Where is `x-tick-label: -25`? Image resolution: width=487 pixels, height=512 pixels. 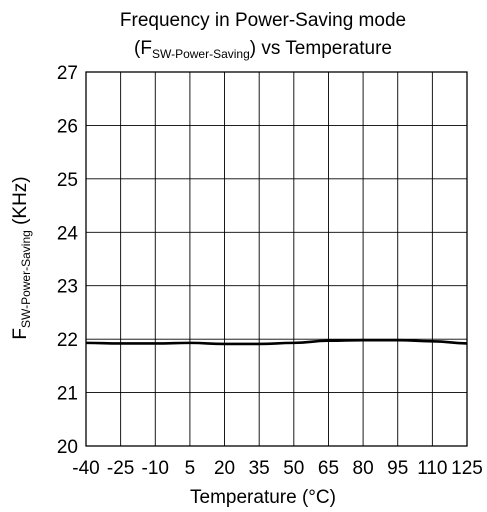 x-tick-label: -25 is located at coordinates (120, 468).